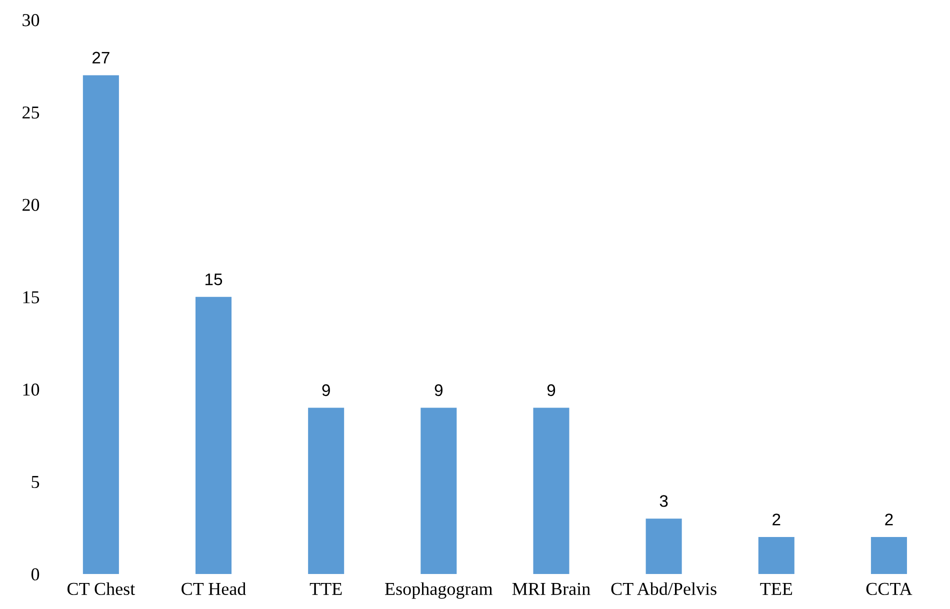 This screenshot has height=609, width=950. Describe the element at coordinates (664, 501) in the screenshot. I see `data-label: 3` at that location.